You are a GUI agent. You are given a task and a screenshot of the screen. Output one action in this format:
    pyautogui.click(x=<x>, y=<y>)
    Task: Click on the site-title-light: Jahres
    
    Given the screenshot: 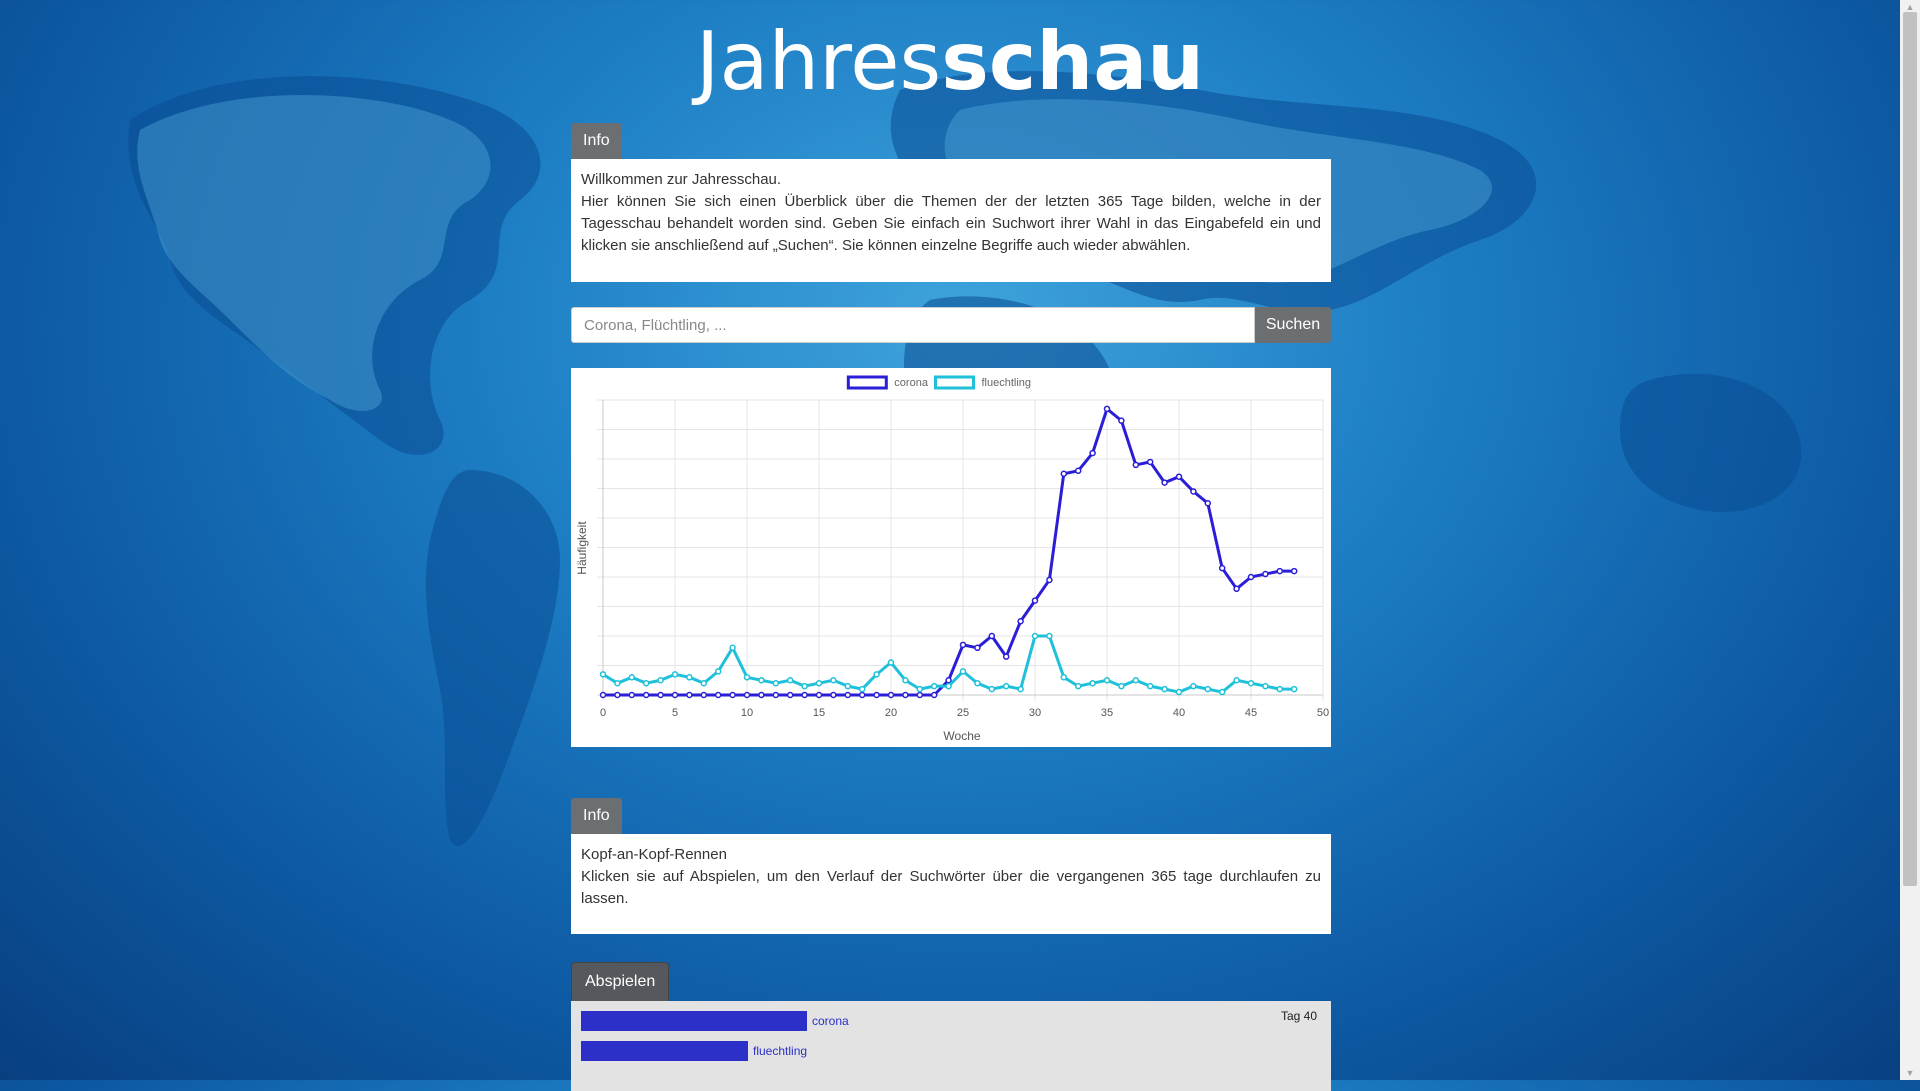 What is the action you would take?
    pyautogui.click(x=818, y=61)
    